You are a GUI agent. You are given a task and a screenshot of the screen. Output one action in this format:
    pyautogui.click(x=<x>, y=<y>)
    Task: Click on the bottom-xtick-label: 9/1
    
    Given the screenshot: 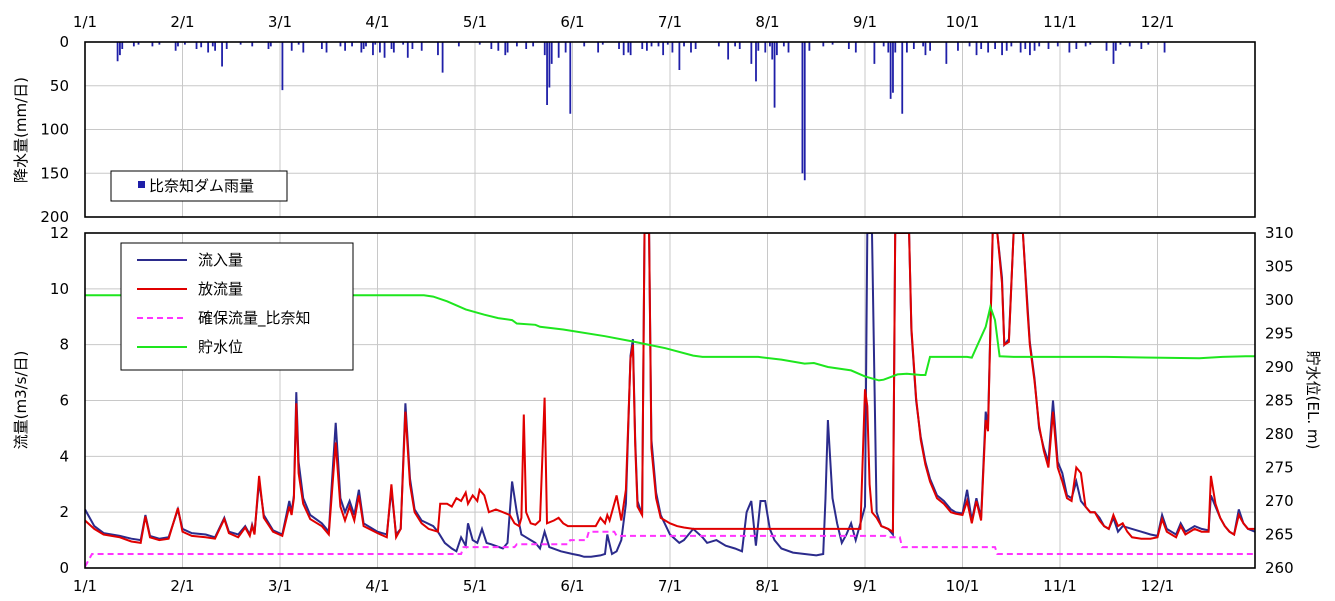 What is the action you would take?
    pyautogui.click(x=865, y=586)
    